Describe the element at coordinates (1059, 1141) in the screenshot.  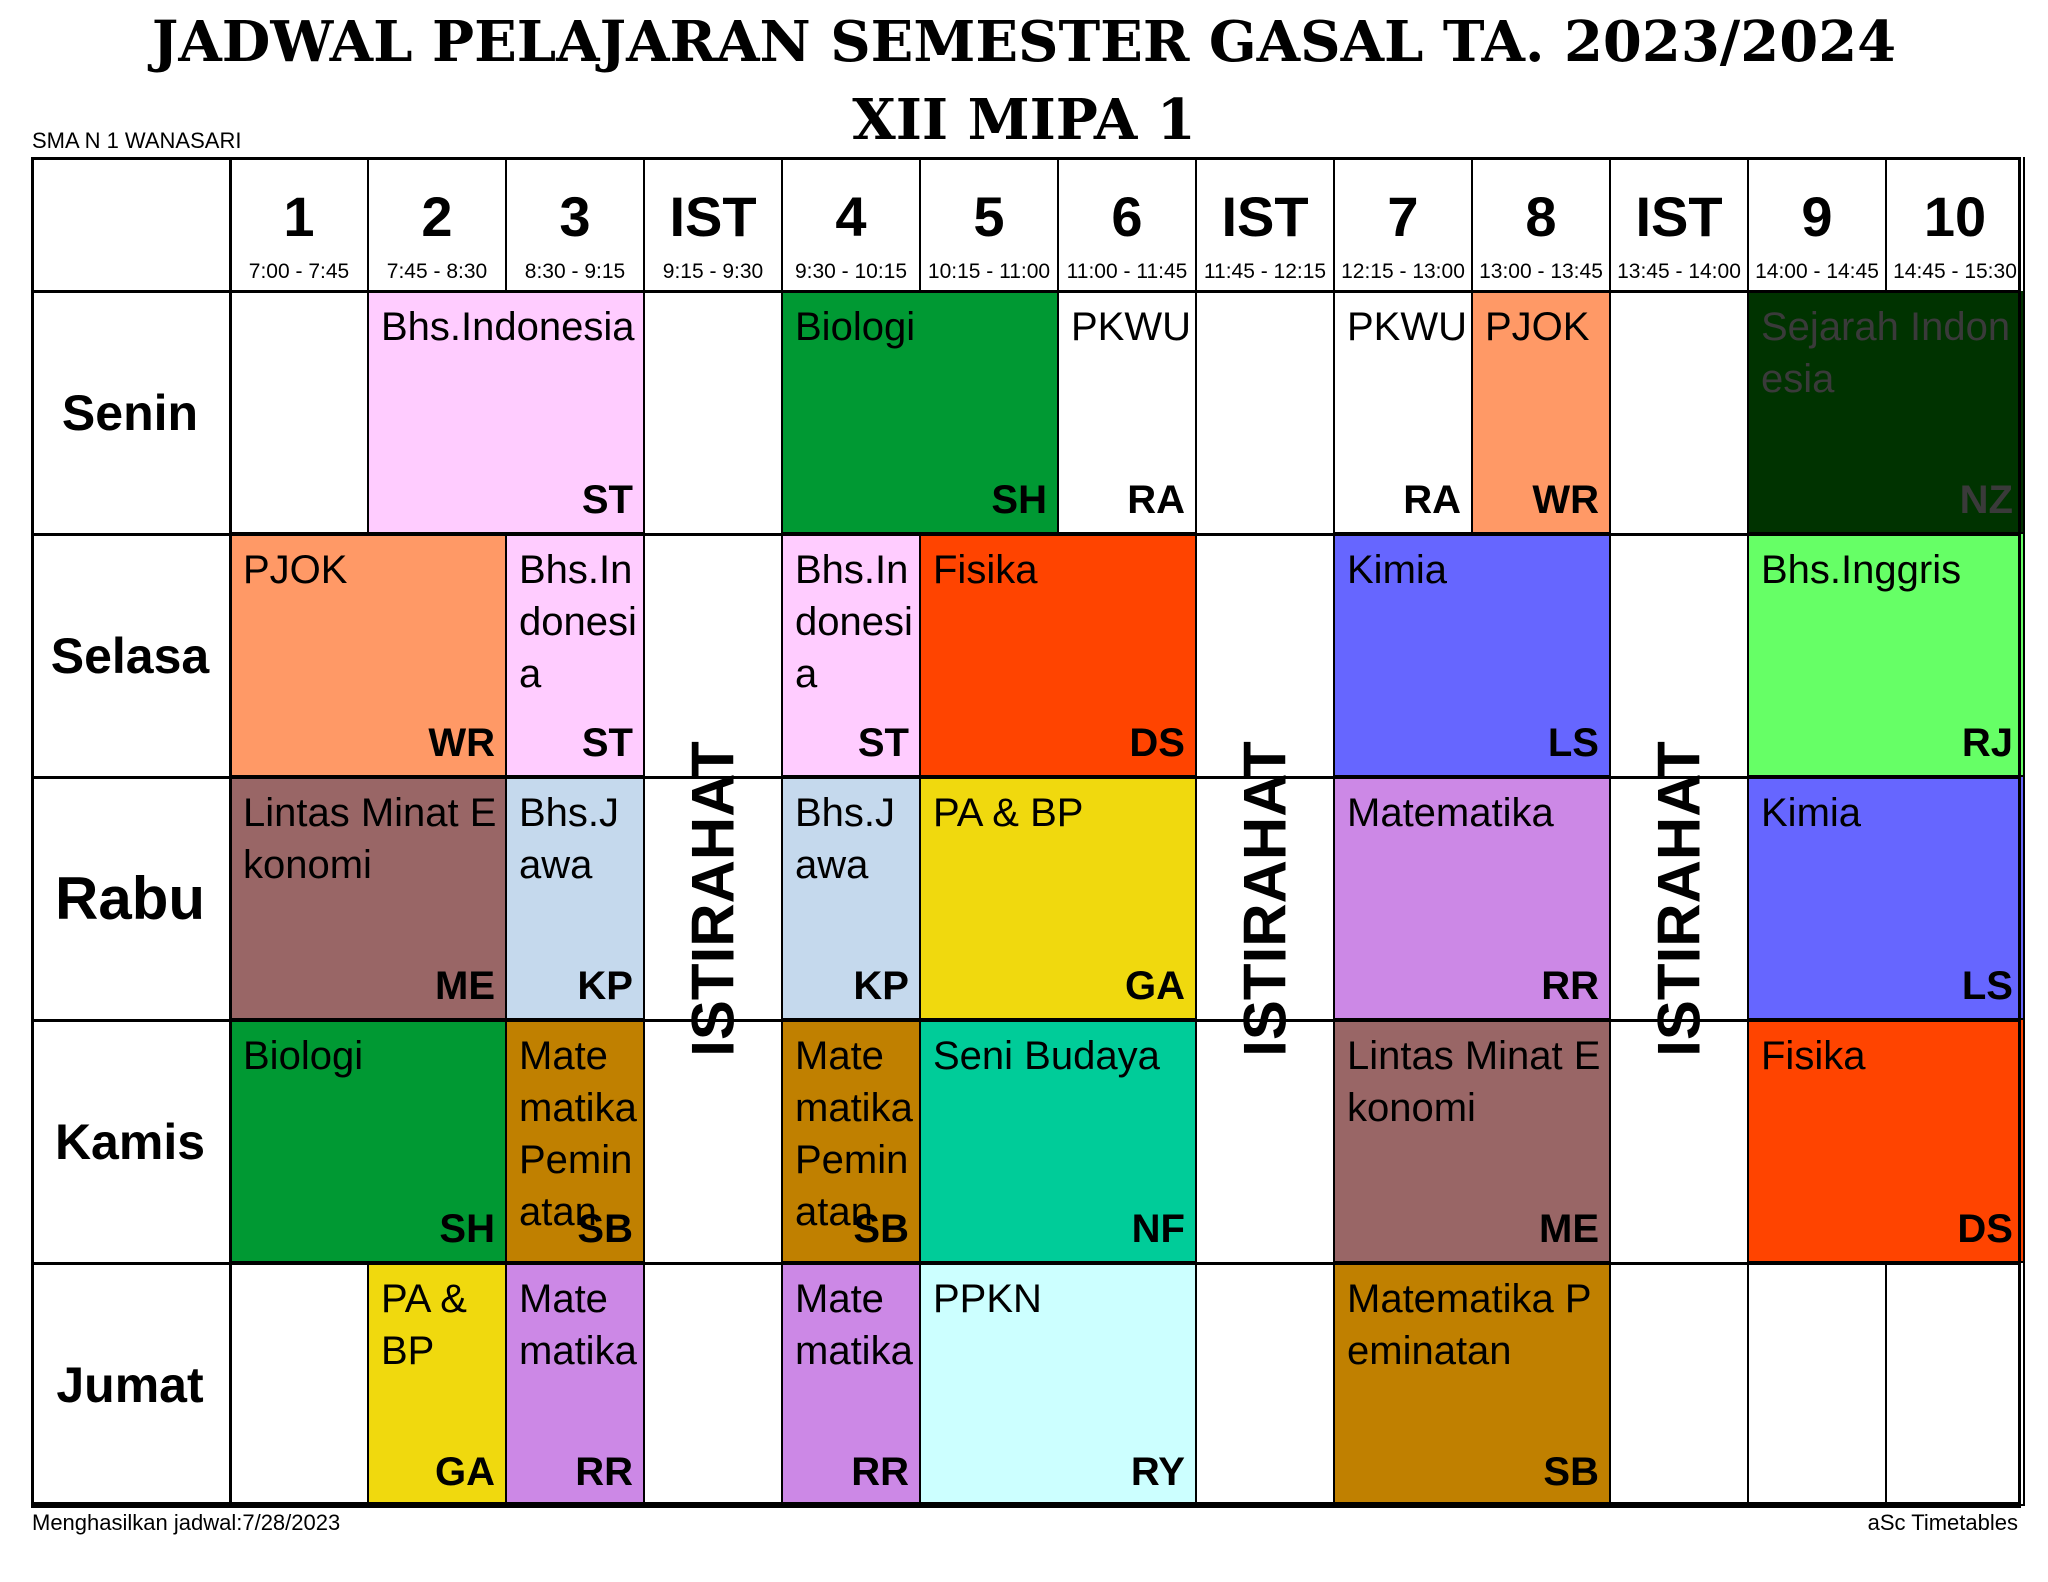
I see `lesson-seni-budaya: Seni Budaya NF` at that location.